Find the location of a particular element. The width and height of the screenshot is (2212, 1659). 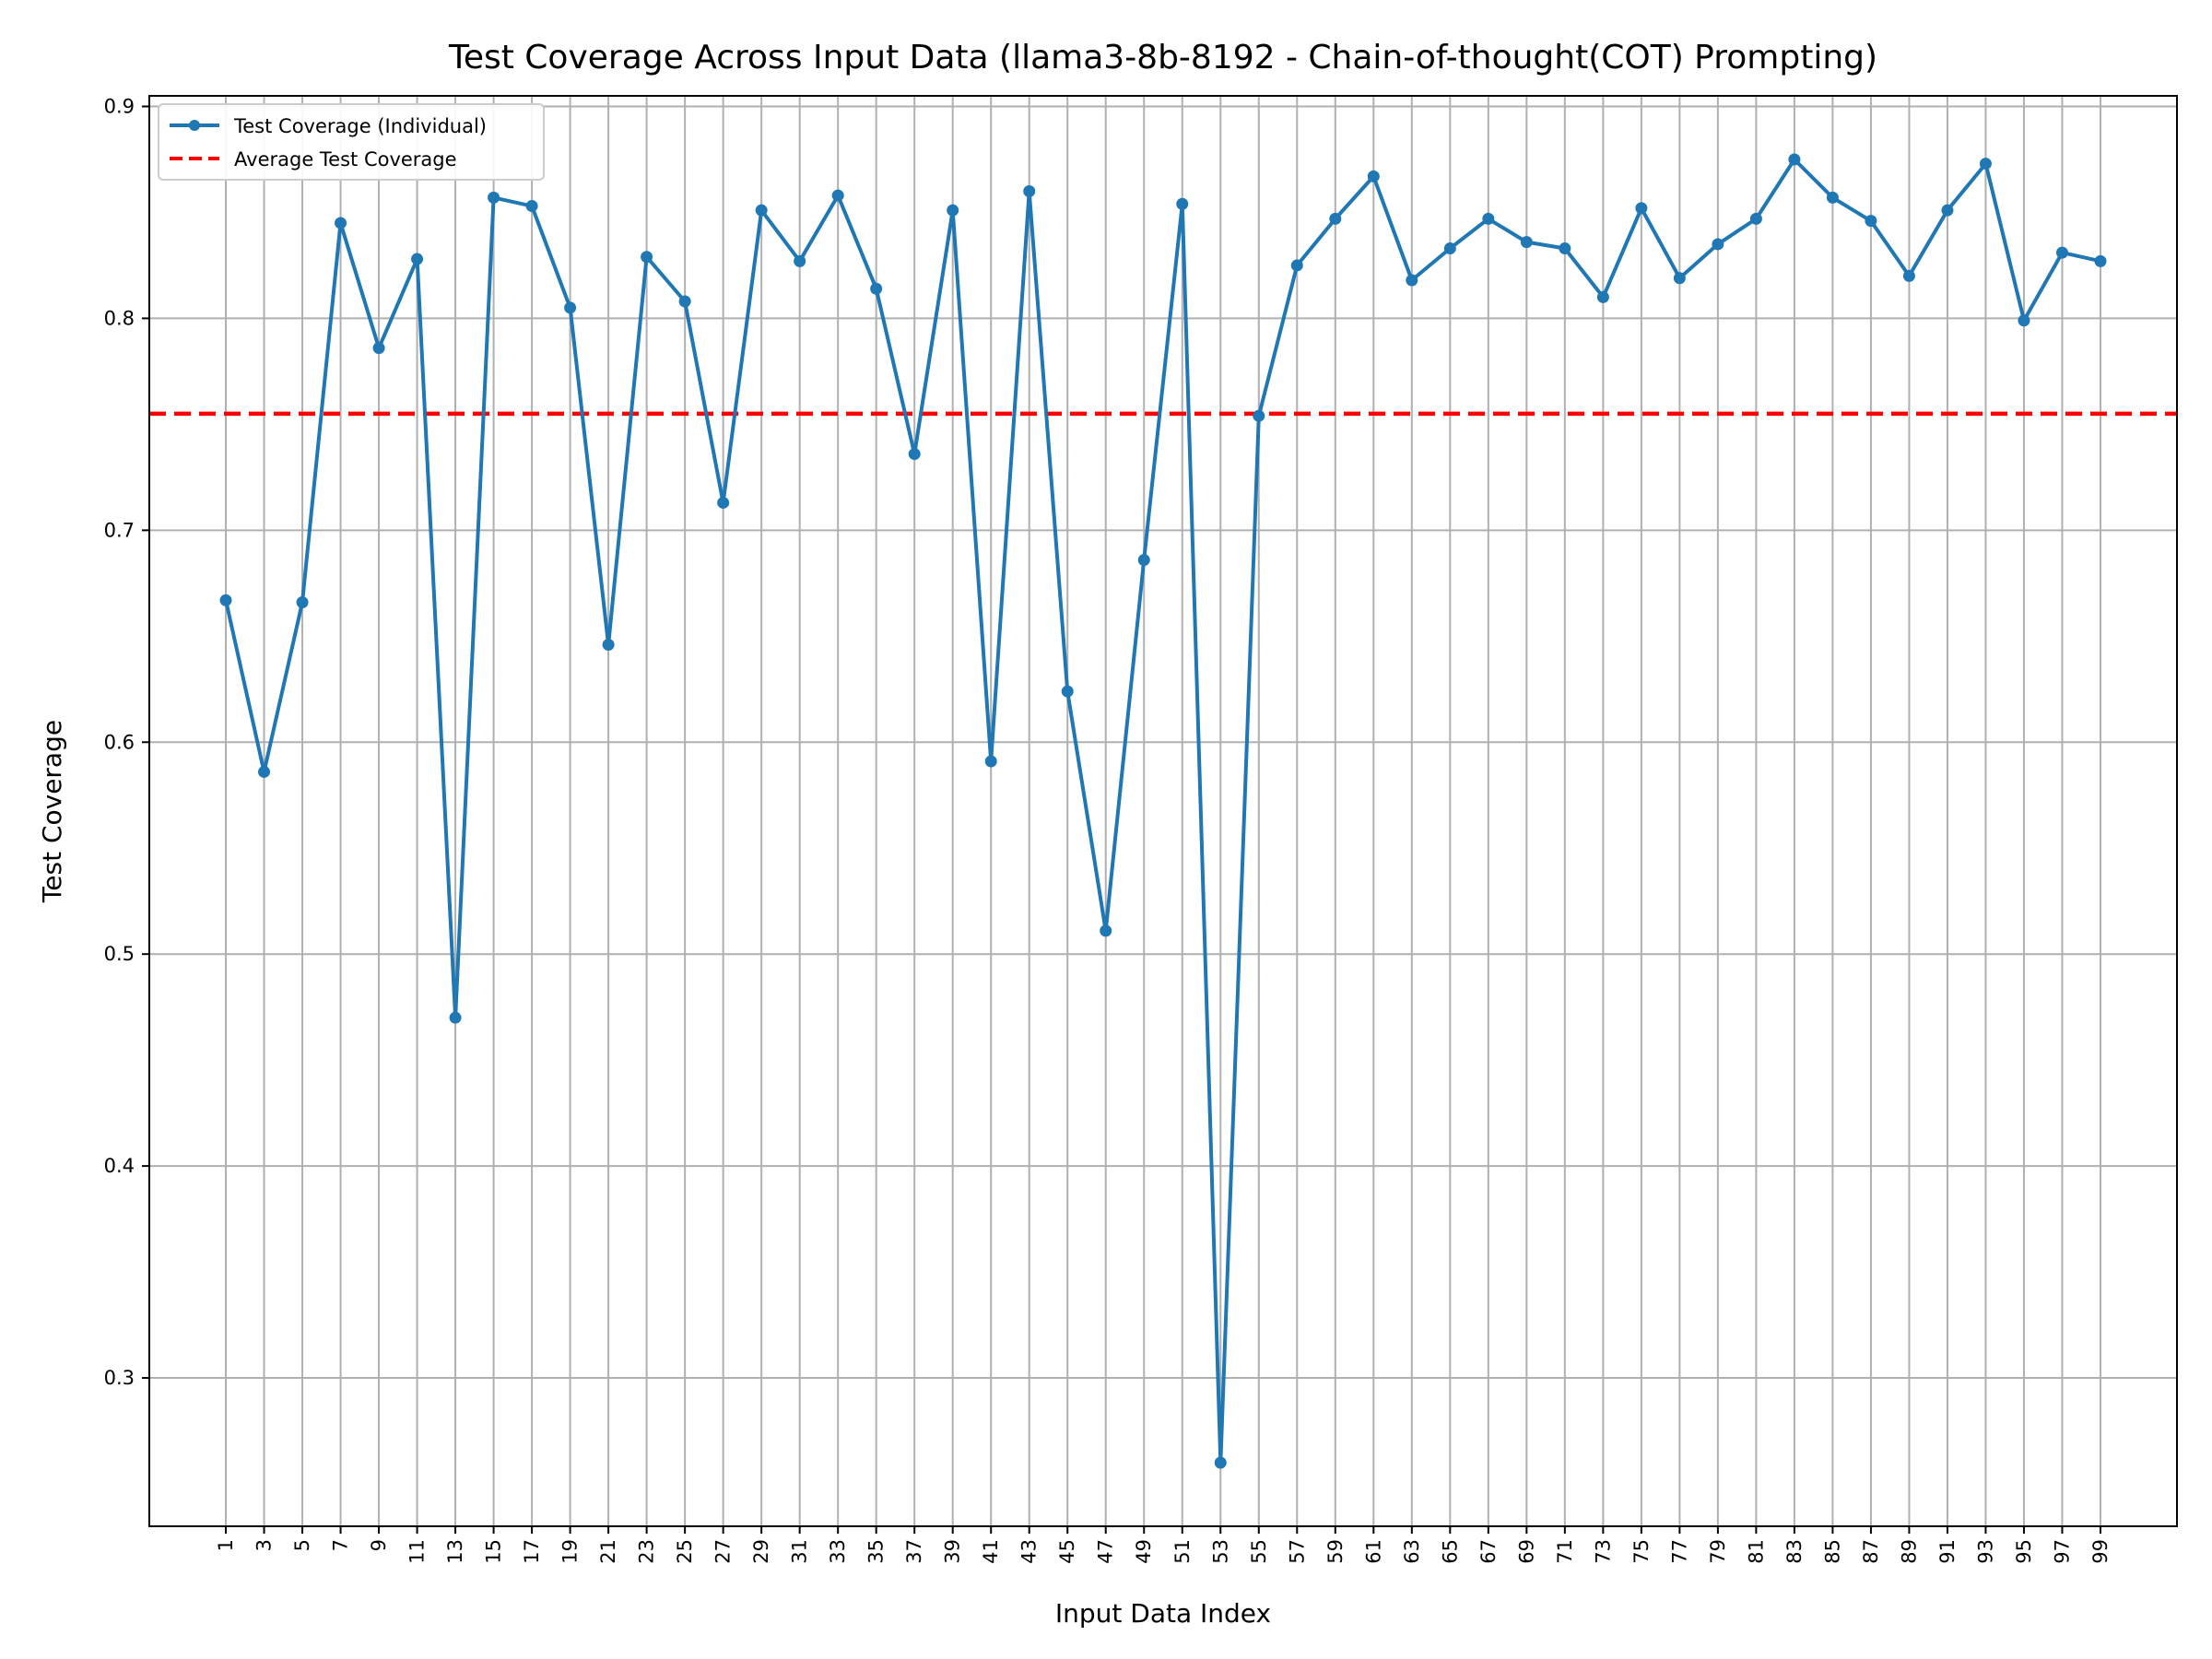

x-tick-label: 27 is located at coordinates (723, 1551).